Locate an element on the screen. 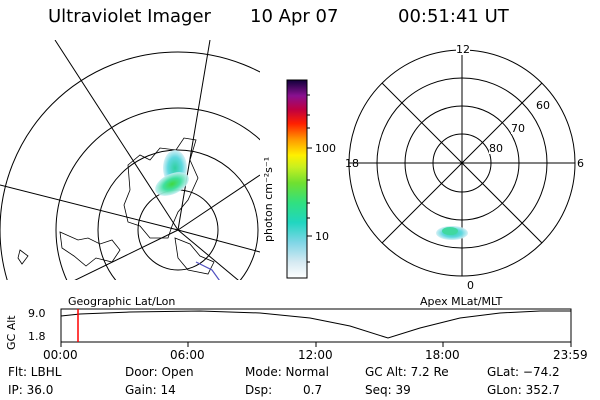  y-tick-label: 1.8 is located at coordinates (37, 336).